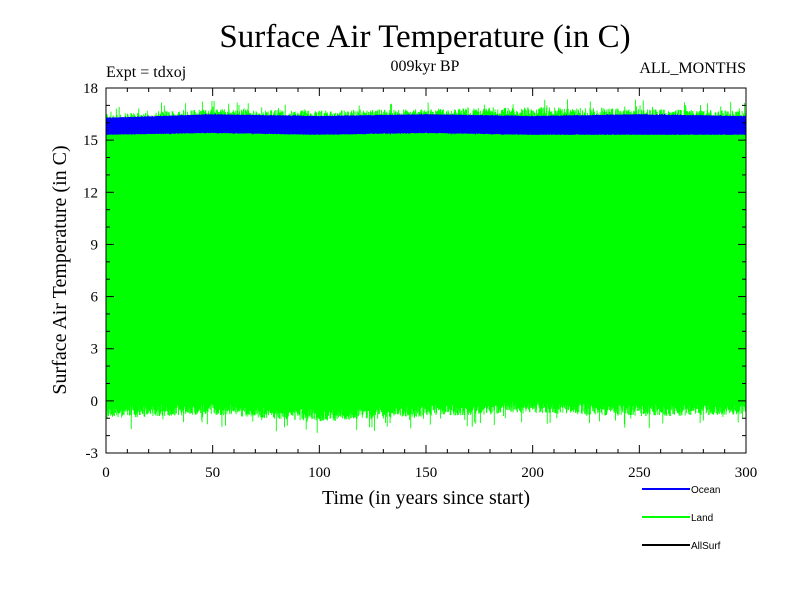 The width and height of the screenshot is (800, 600). Describe the element at coordinates (426, 498) in the screenshot. I see `x-axis-label: Time (in years since start)` at that location.